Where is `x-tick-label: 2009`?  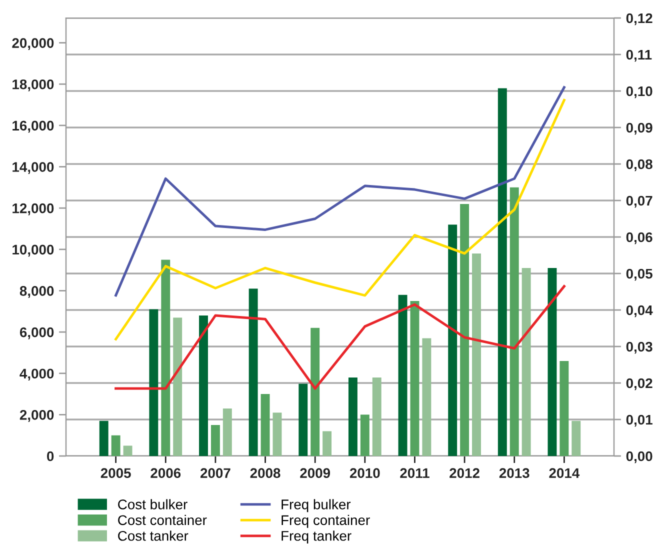
x-tick-label: 2009 is located at coordinates (315, 473).